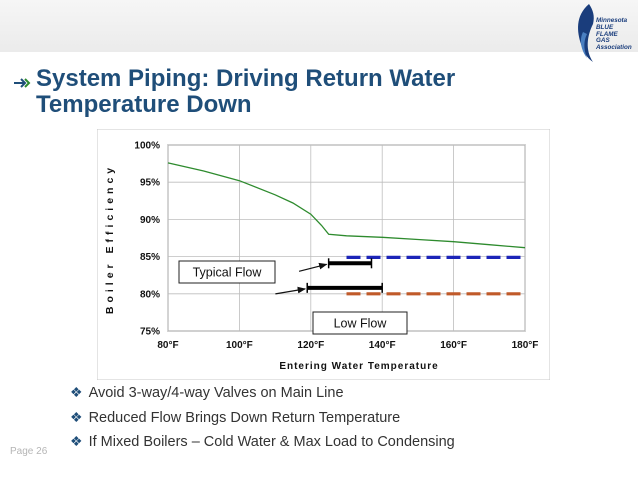  What do you see at coordinates (216, 393) in the screenshot?
I see `bullet-text: Avoid 3-way/4-way Valves on Main Line` at bounding box center [216, 393].